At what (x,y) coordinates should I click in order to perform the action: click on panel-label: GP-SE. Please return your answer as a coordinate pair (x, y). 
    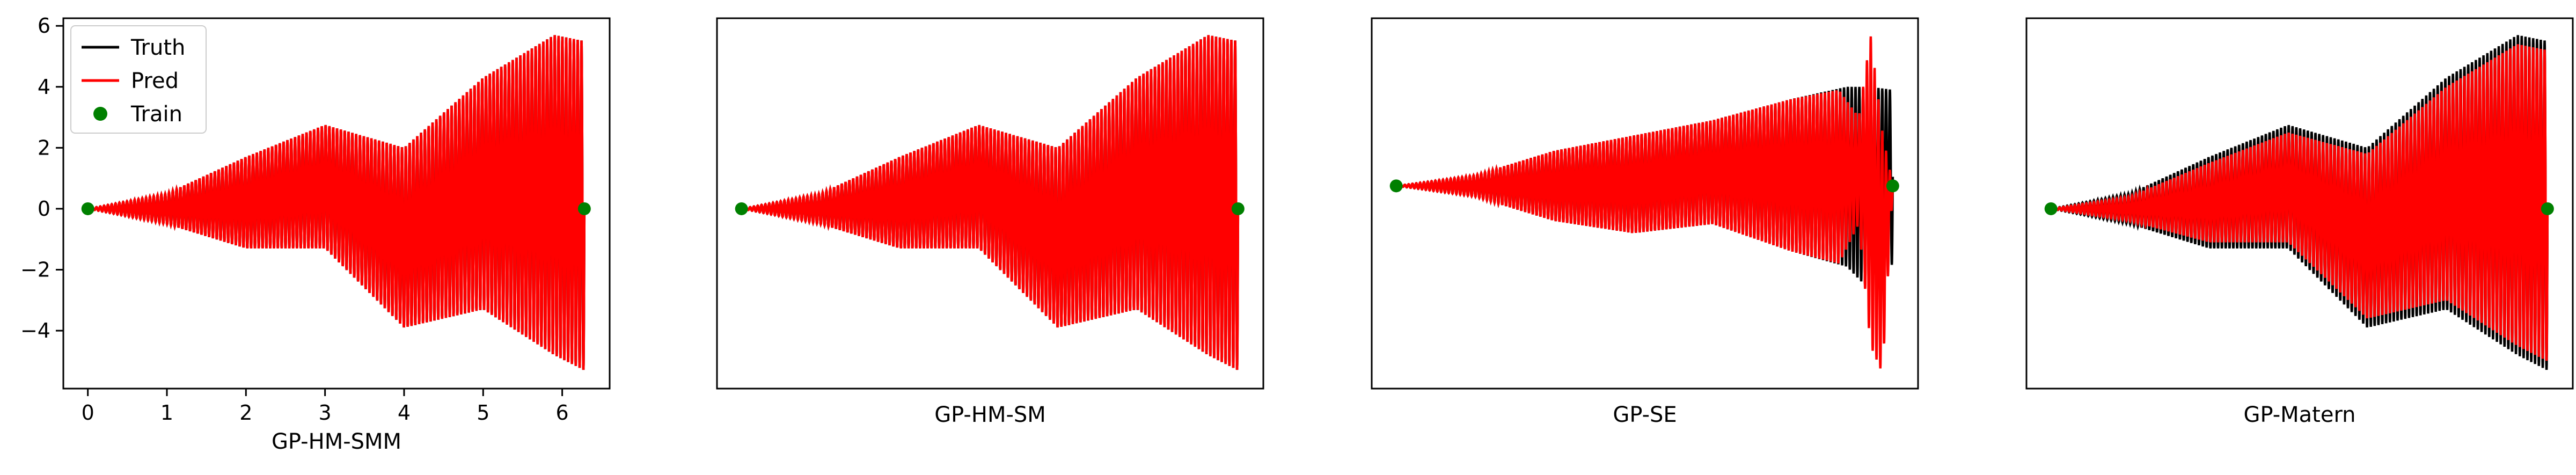
    Looking at the image, I should click on (1645, 415).